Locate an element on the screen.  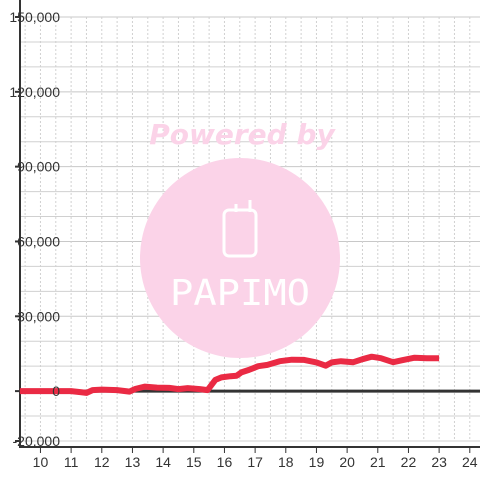
y-tick-label: 30,000 is located at coordinates (38, 316).